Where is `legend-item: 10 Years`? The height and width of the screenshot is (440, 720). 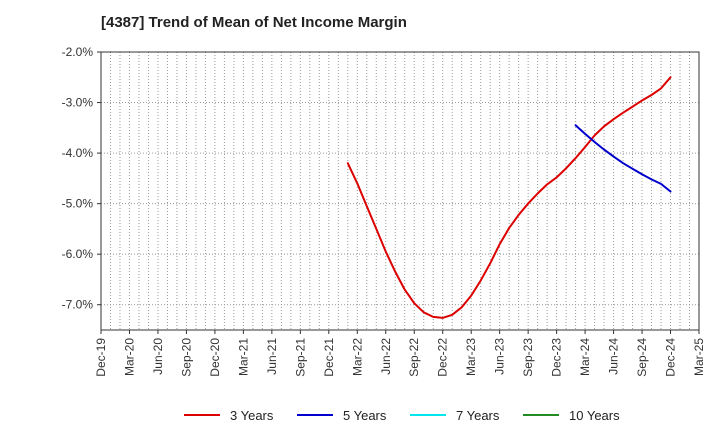
legend-item: 10 Years is located at coordinates (571, 415).